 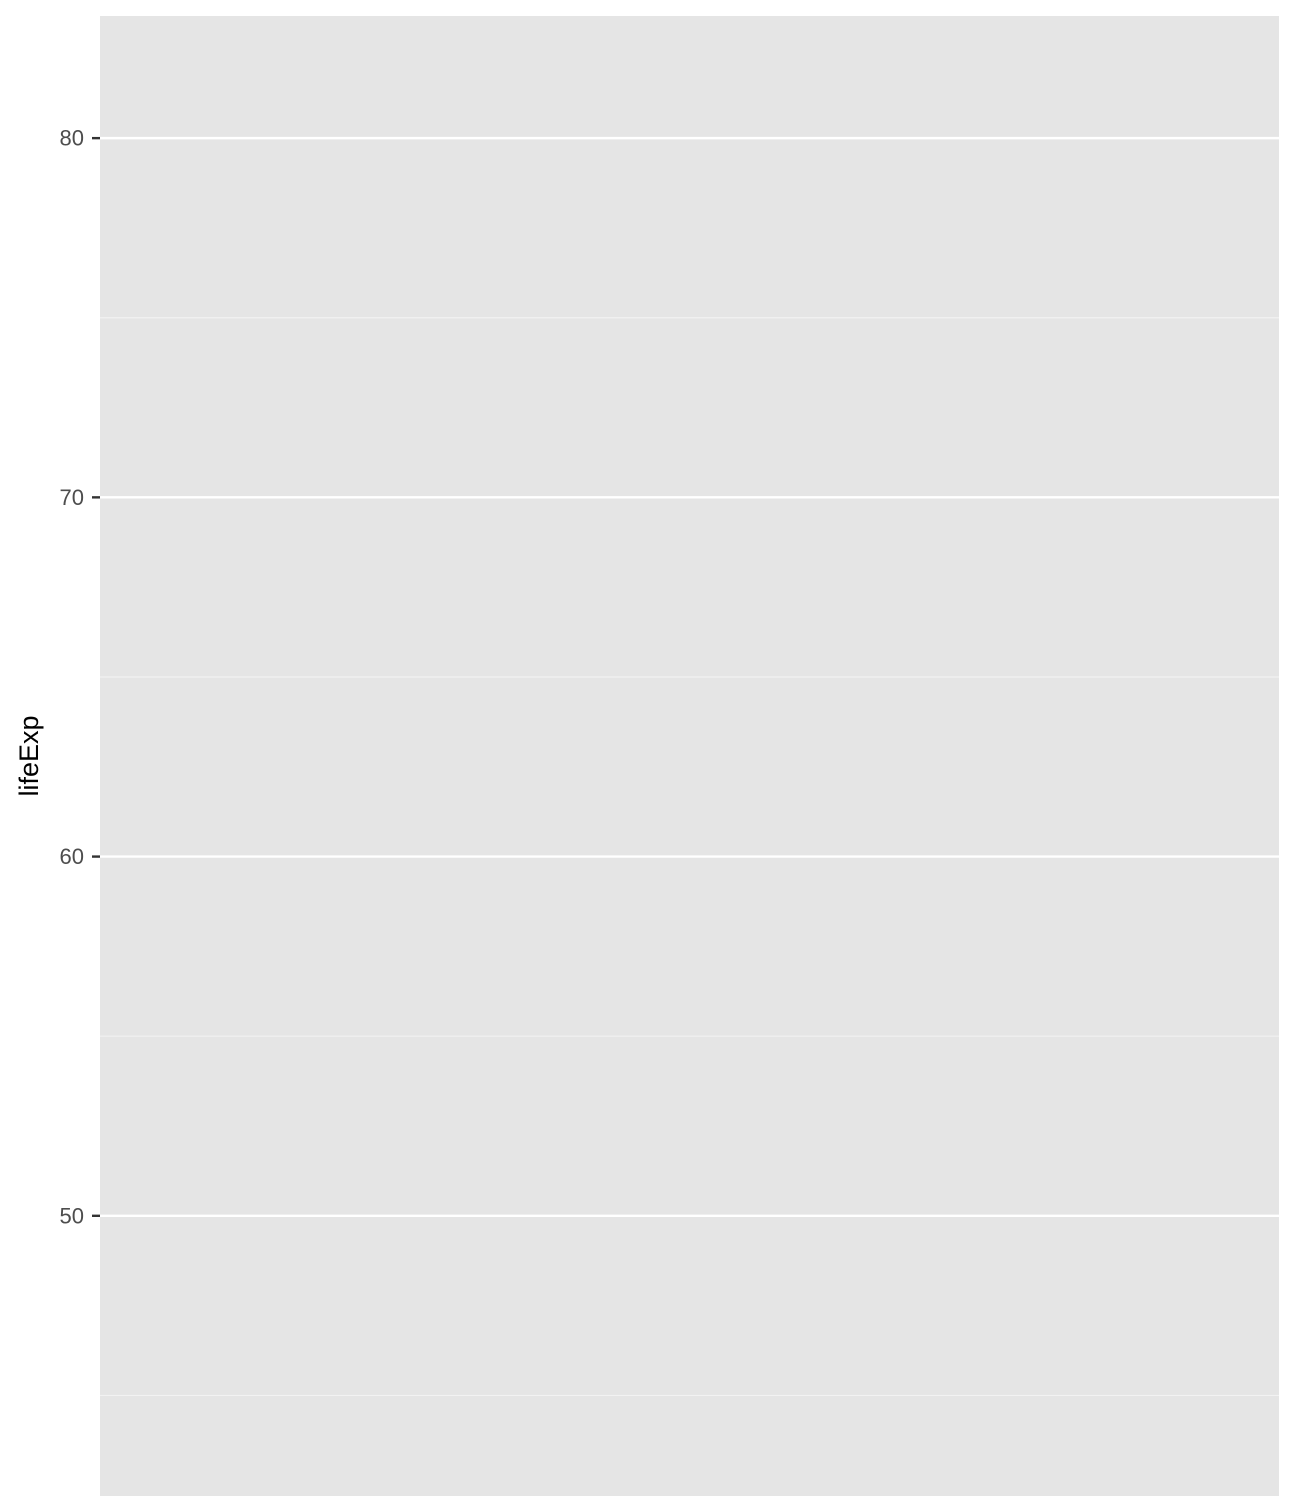 What do you see at coordinates (72, 677) in the screenshot?
I see `y-axis-tick-labels: 50 60 70 80` at bounding box center [72, 677].